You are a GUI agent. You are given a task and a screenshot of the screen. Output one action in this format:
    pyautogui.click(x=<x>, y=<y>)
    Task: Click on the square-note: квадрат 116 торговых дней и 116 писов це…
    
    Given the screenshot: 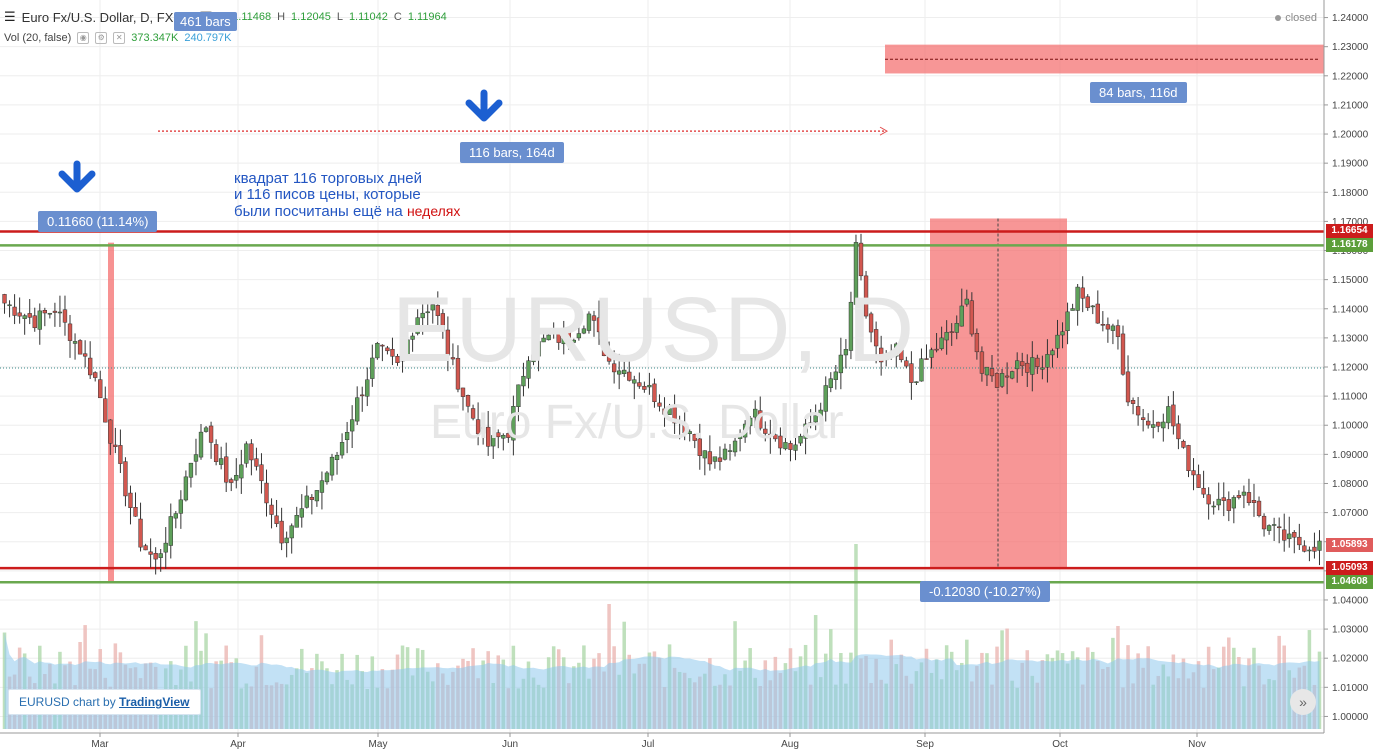 What is the action you would take?
    pyautogui.click(x=347, y=195)
    